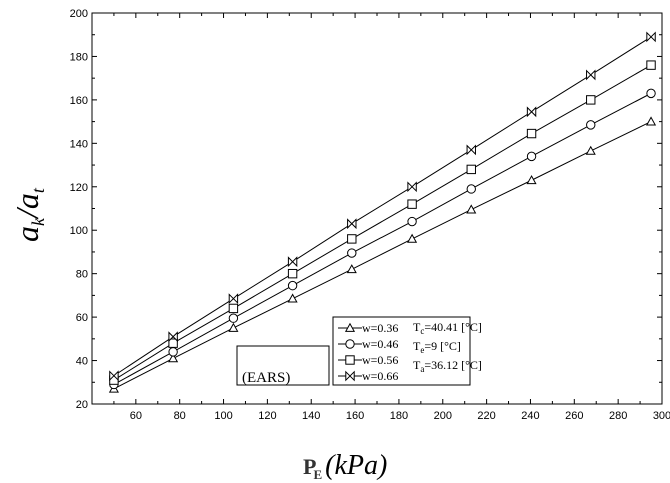  I want to click on y-tick-label: 140, so click(79, 144).